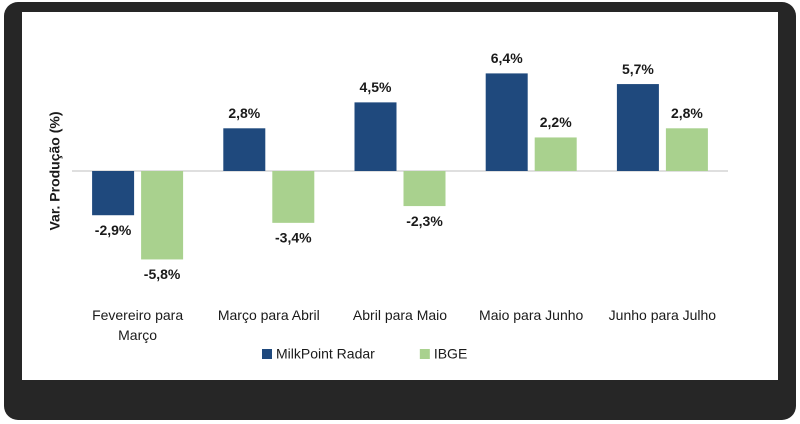 This screenshot has width=800, height=424. I want to click on legend-label: MilkPoint Radar, so click(325, 354).